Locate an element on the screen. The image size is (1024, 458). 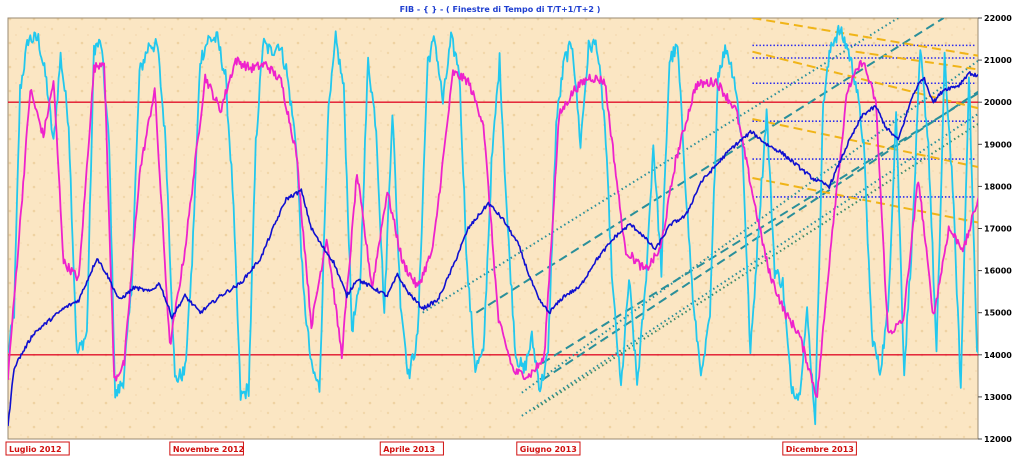
x-tick-group: Luglio 2012 is located at coordinates (37, 448).